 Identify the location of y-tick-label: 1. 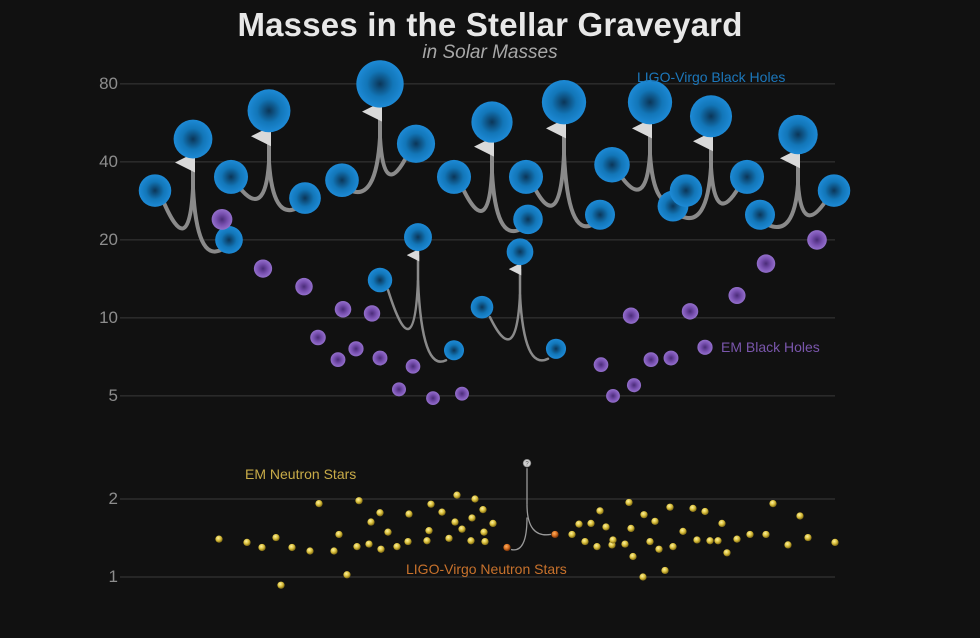
(113, 576).